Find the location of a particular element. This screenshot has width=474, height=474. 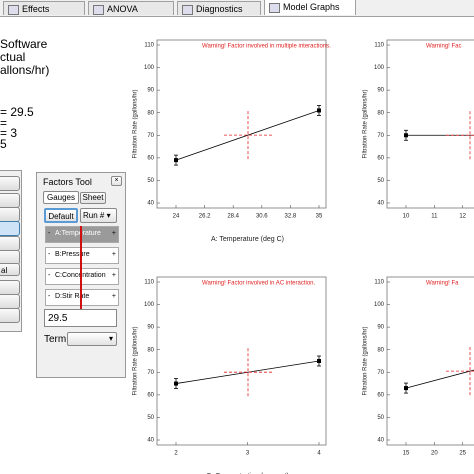

factor-slider: - D:Stir Rate + is located at coordinates (82, 297).